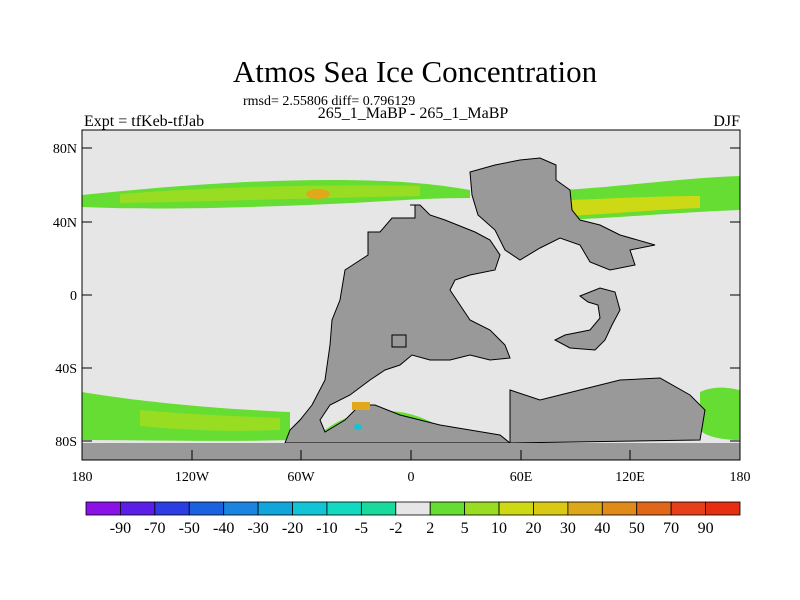  Describe the element at coordinates (66, 369) in the screenshot. I see `lat-label: 40S` at that location.